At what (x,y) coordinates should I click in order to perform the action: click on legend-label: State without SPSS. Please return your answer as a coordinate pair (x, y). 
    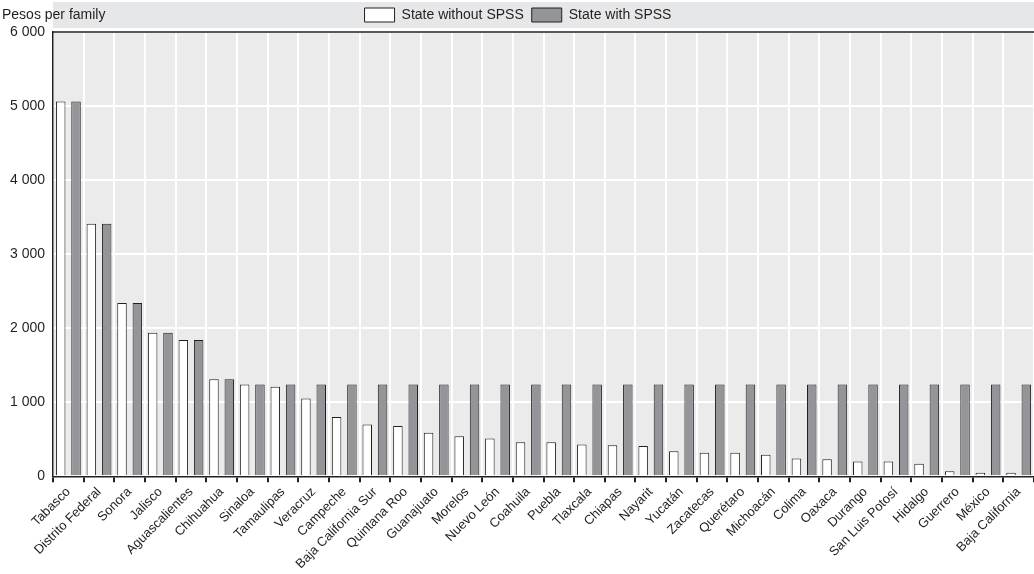
    Looking at the image, I should click on (462, 13).